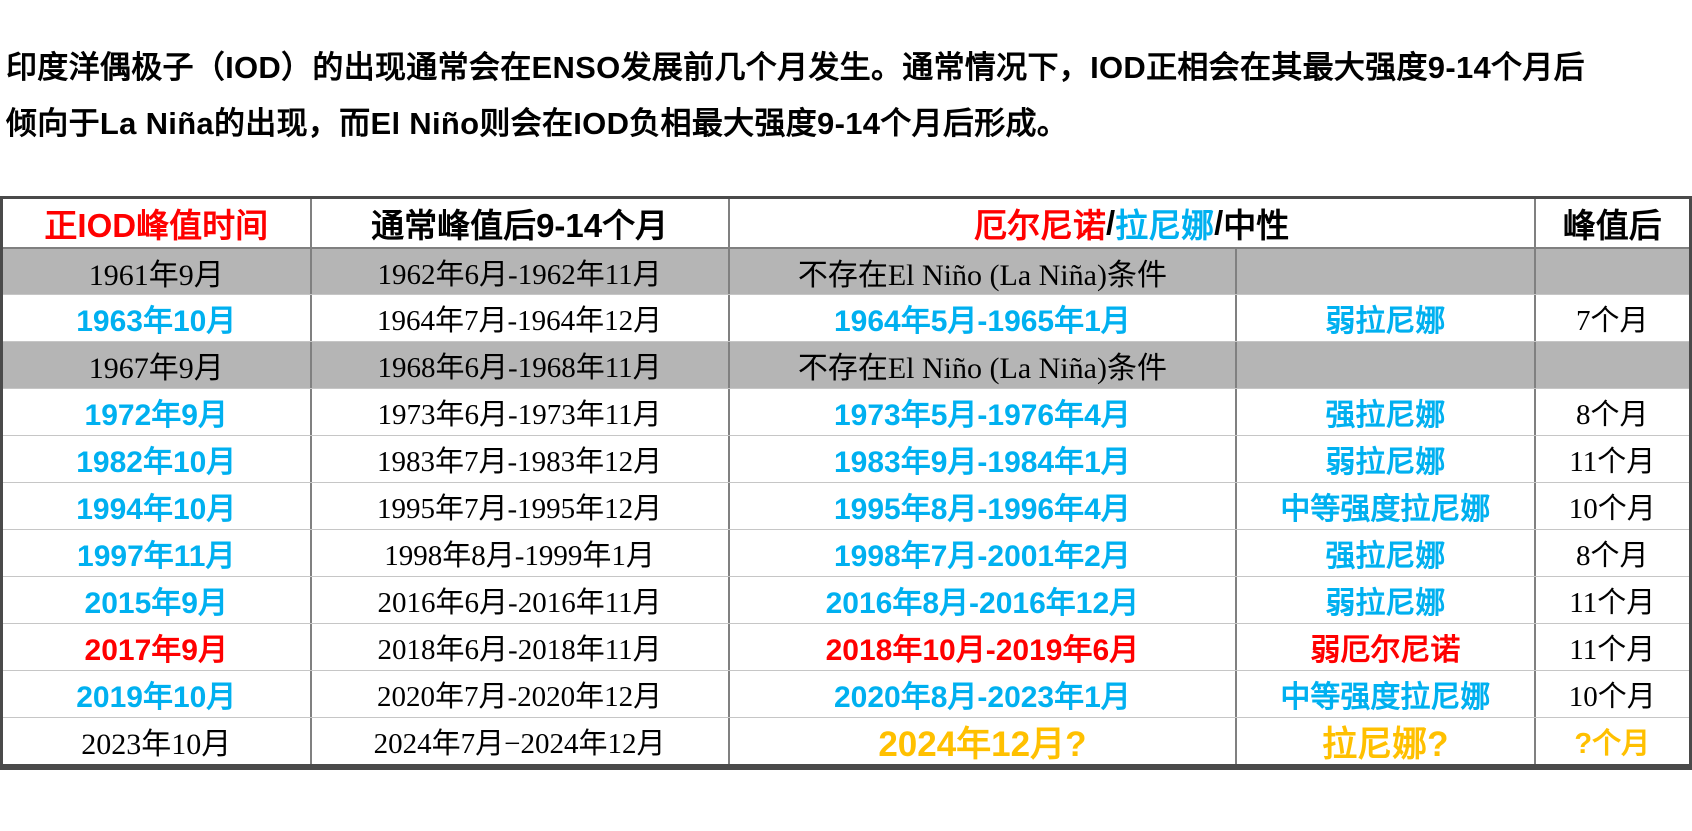  What do you see at coordinates (157, 741) in the screenshot?
I see `cell-iod-peak-time: 2023年10月` at bounding box center [157, 741].